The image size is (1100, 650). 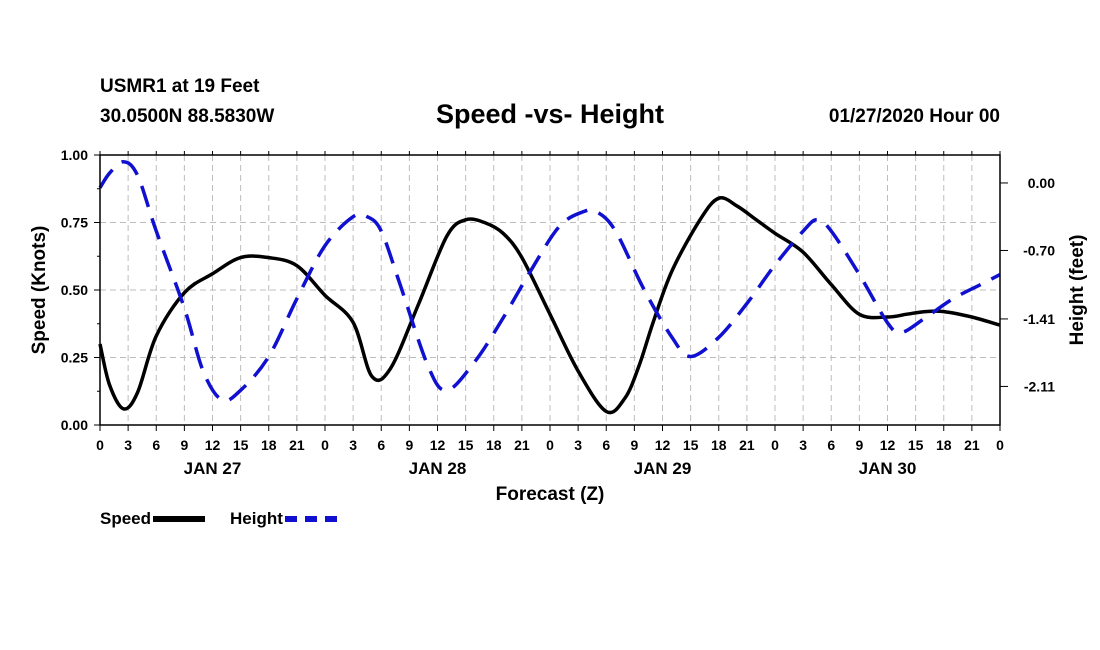 I want to click on legend-speed: Speed, so click(x=153, y=519).